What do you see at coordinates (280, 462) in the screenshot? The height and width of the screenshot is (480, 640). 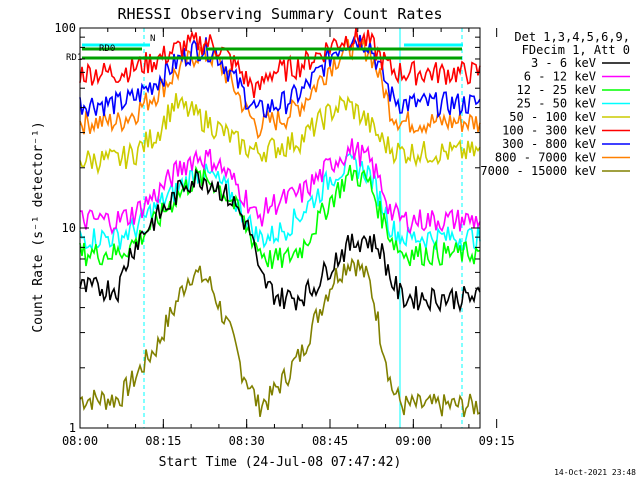 I see `x-axis-label: Start Time (24-Jul-08 07:47:42)` at bounding box center [280, 462].